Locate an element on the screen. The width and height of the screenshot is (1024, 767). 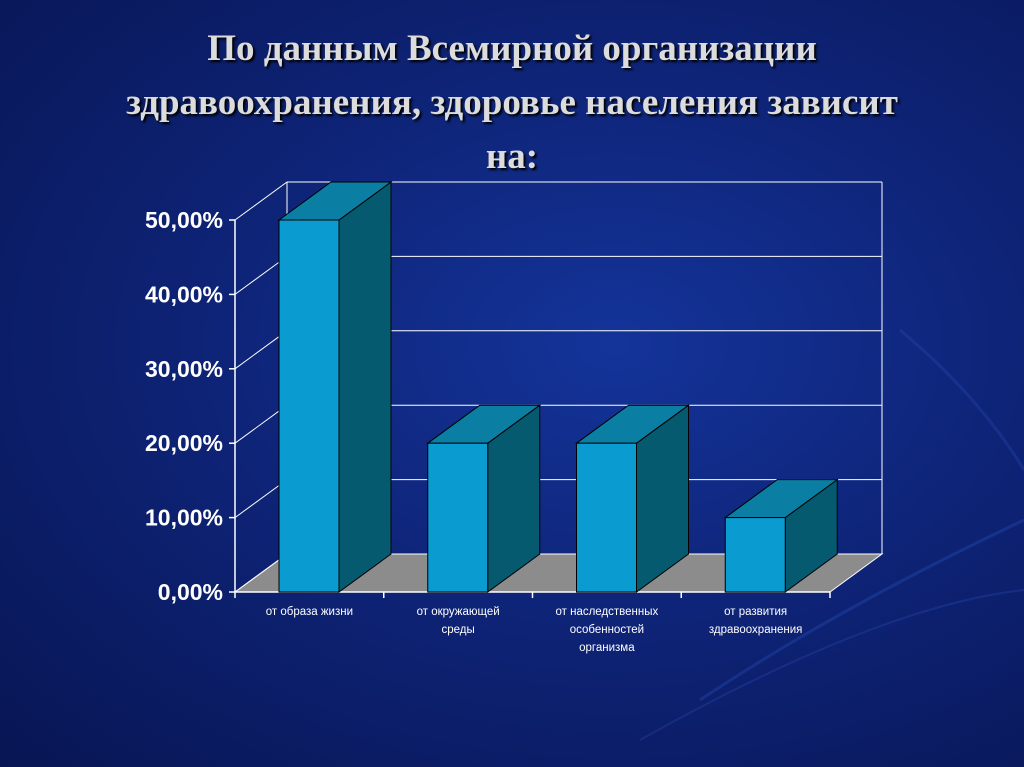
x-tick-label: особенностей is located at coordinates (607, 630).